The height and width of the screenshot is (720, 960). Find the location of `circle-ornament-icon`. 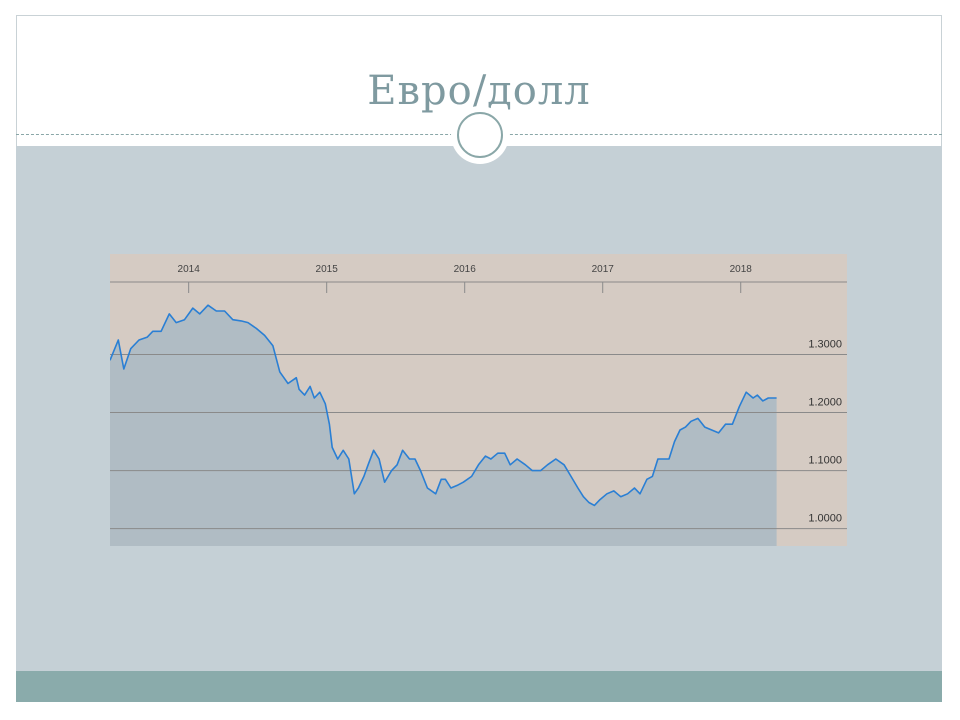

circle-ornament-icon is located at coordinates (480, 135).